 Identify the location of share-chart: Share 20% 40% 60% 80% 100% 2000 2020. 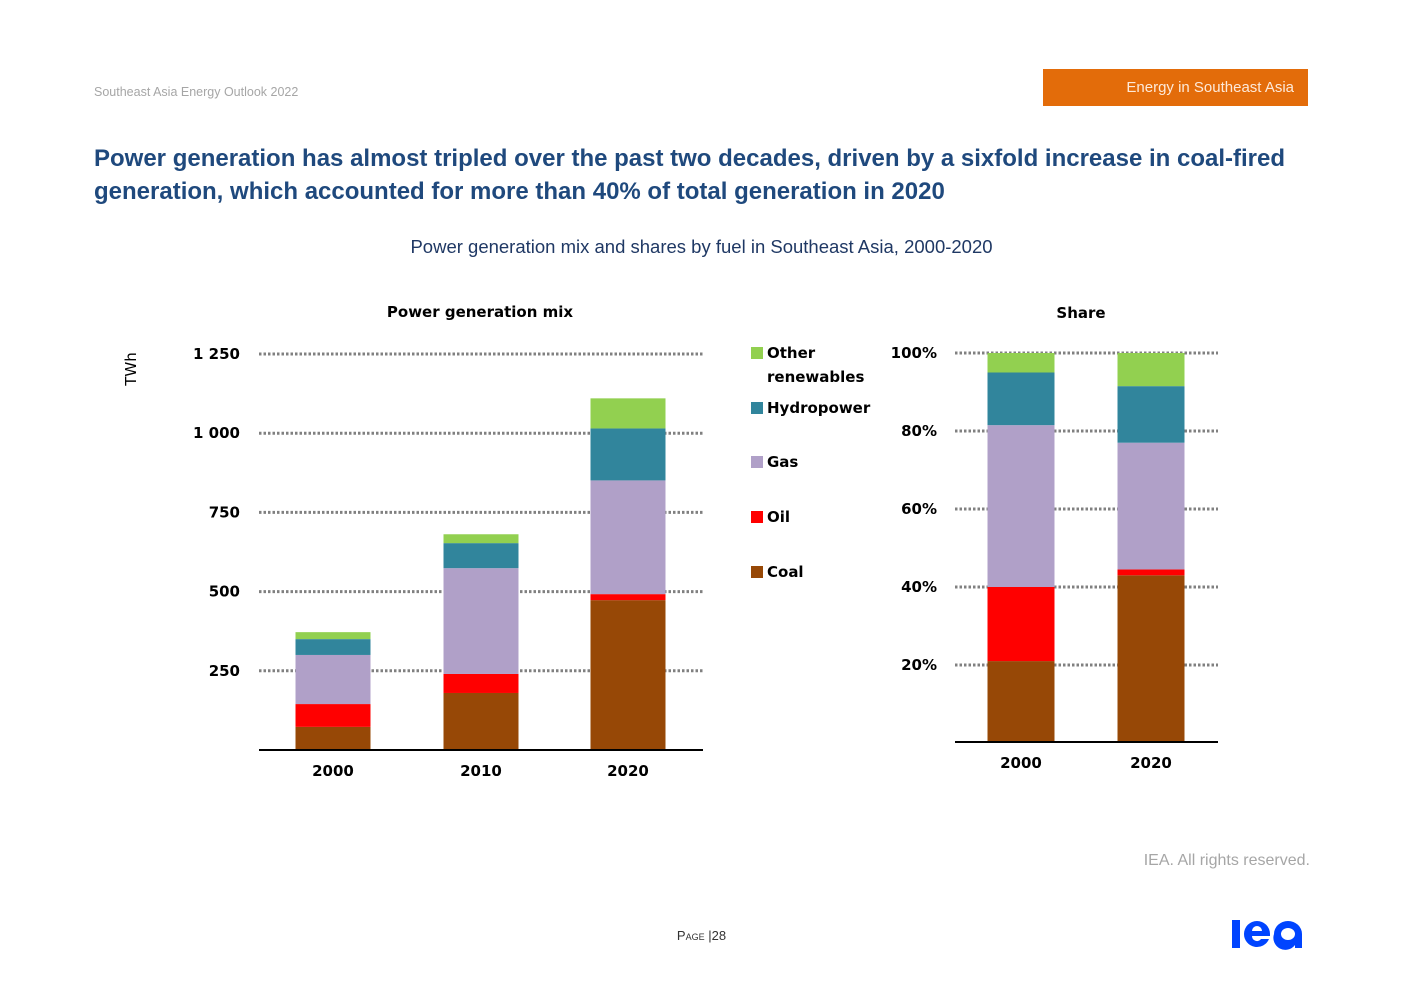
(1054, 538).